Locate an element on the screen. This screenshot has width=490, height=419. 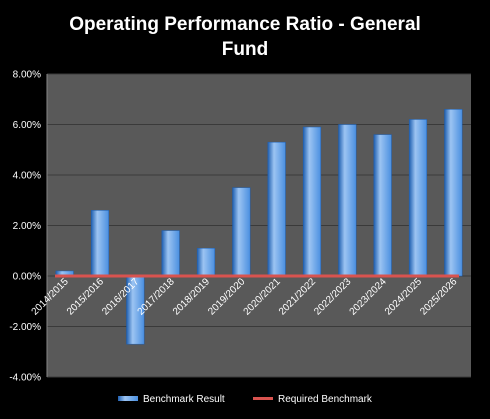
y-tick-label: 2.00% is located at coordinates (27, 226).